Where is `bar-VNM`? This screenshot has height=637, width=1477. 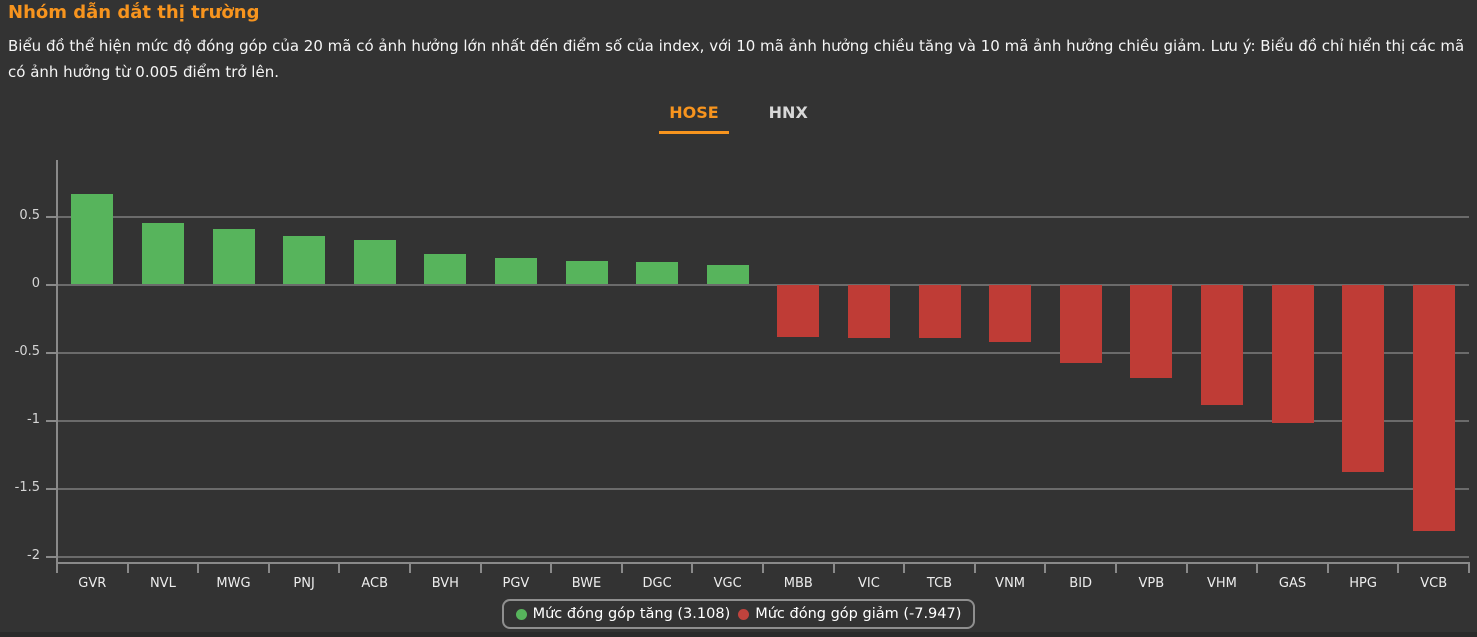 bar-VNM is located at coordinates (1010, 313).